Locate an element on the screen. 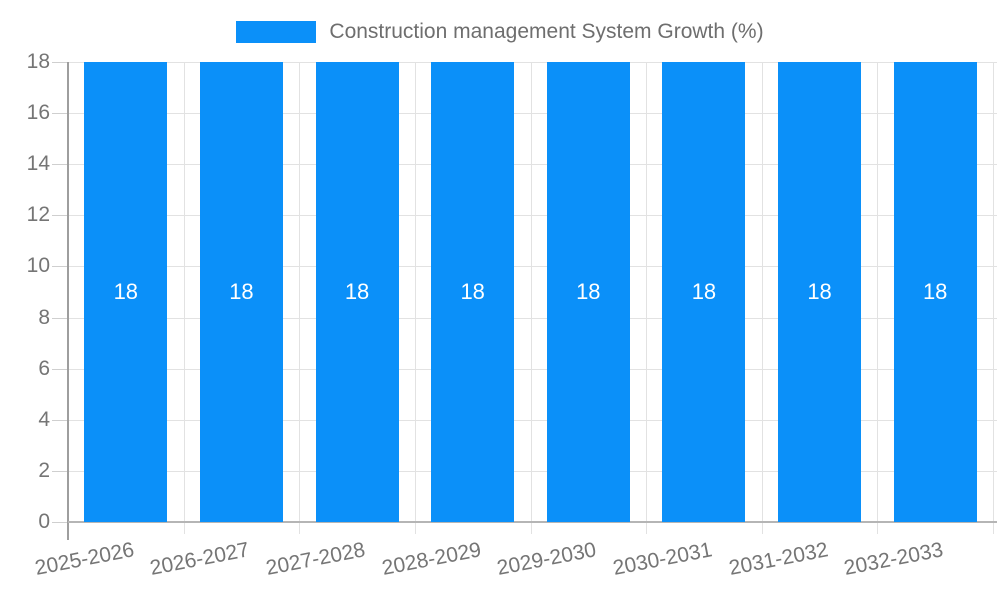 This screenshot has height=600, width=1000. legend-swatch is located at coordinates (276, 32).